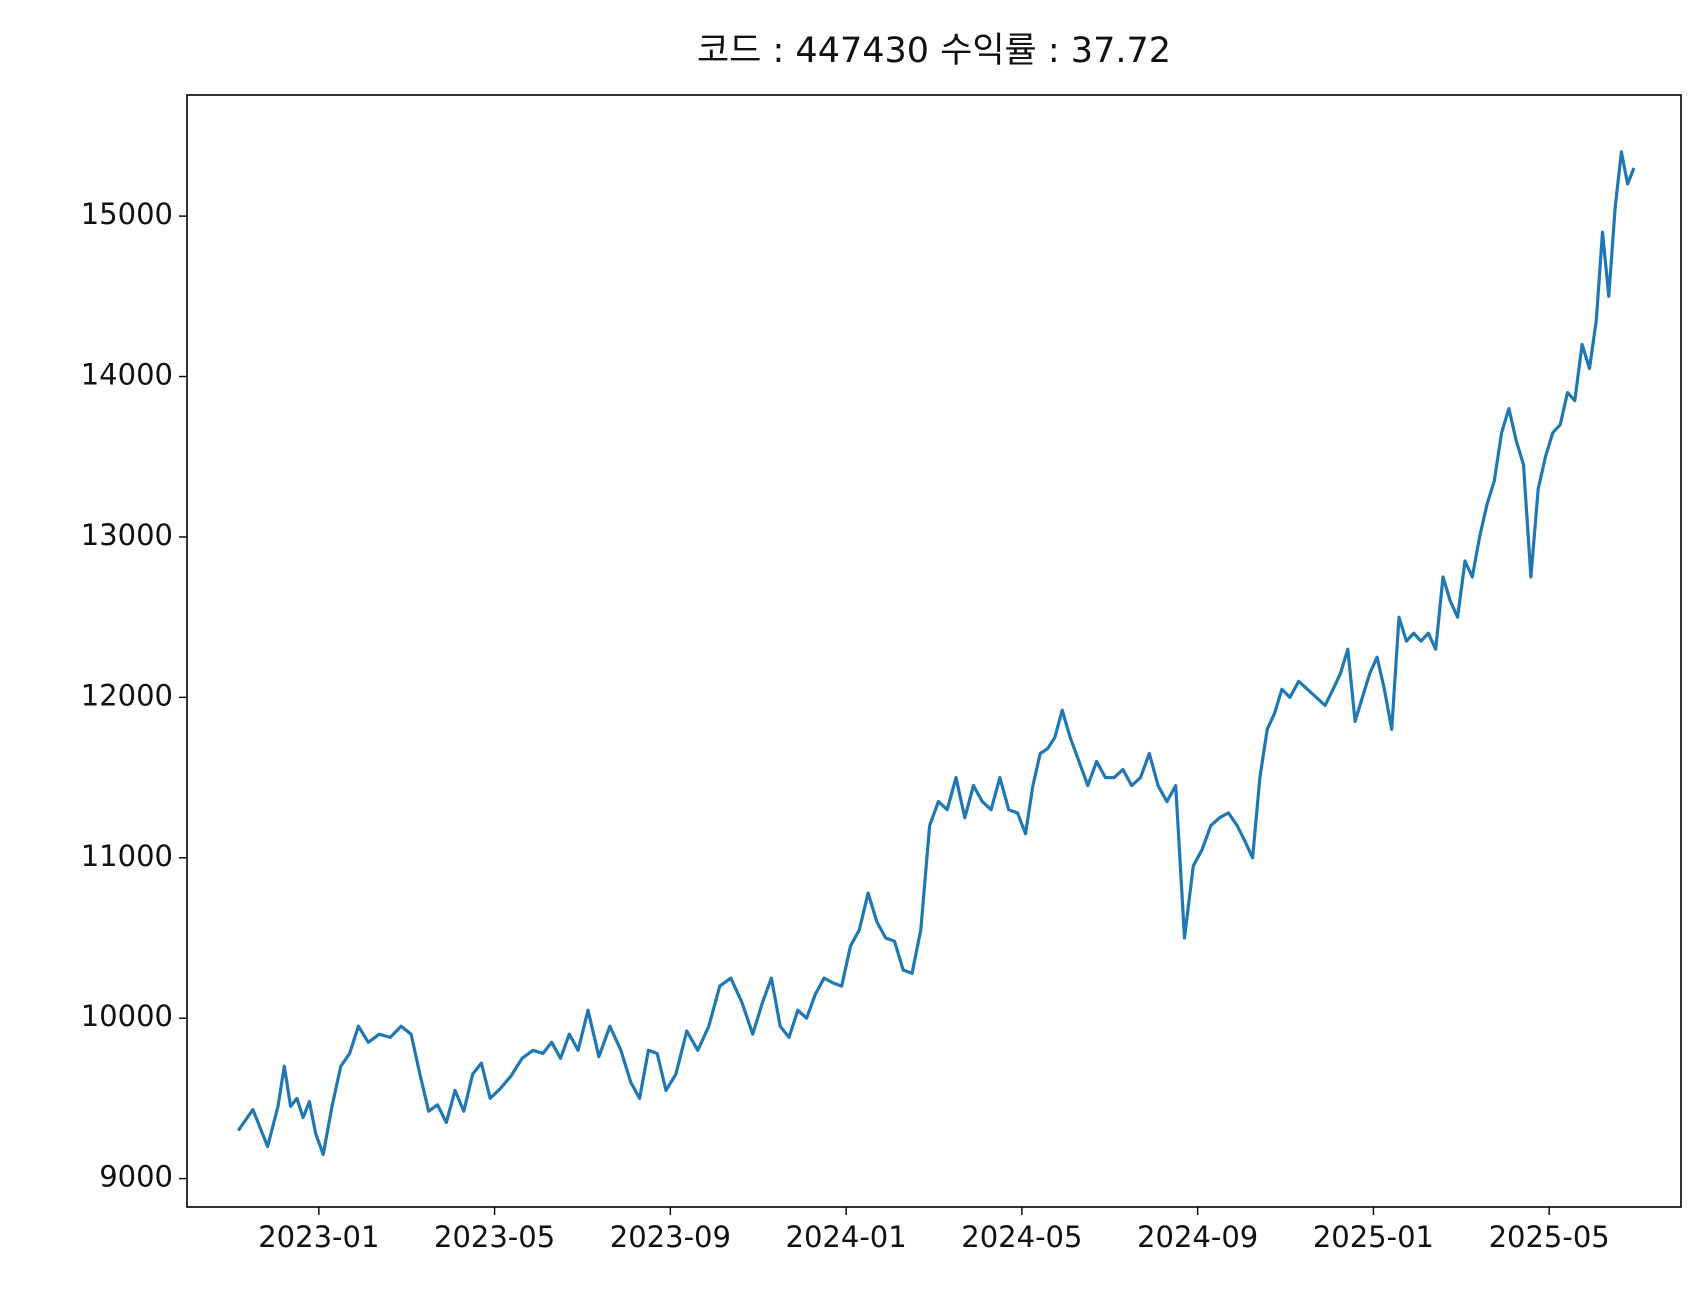 Image resolution: width=1703 pixels, height=1300 pixels. Describe the element at coordinates (1373, 1237) in the screenshot. I see `x-tick-label: 2025-01` at that location.